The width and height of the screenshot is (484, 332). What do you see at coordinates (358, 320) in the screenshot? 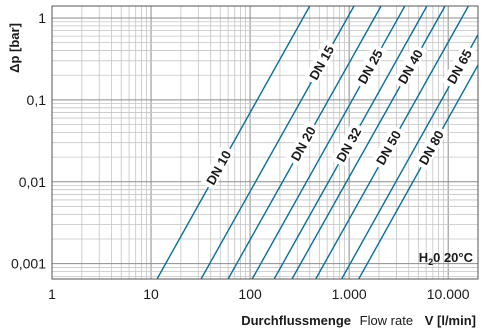
I see `x-axis-label: Durchflussmenge Flow rate V [l/min]` at bounding box center [358, 320].